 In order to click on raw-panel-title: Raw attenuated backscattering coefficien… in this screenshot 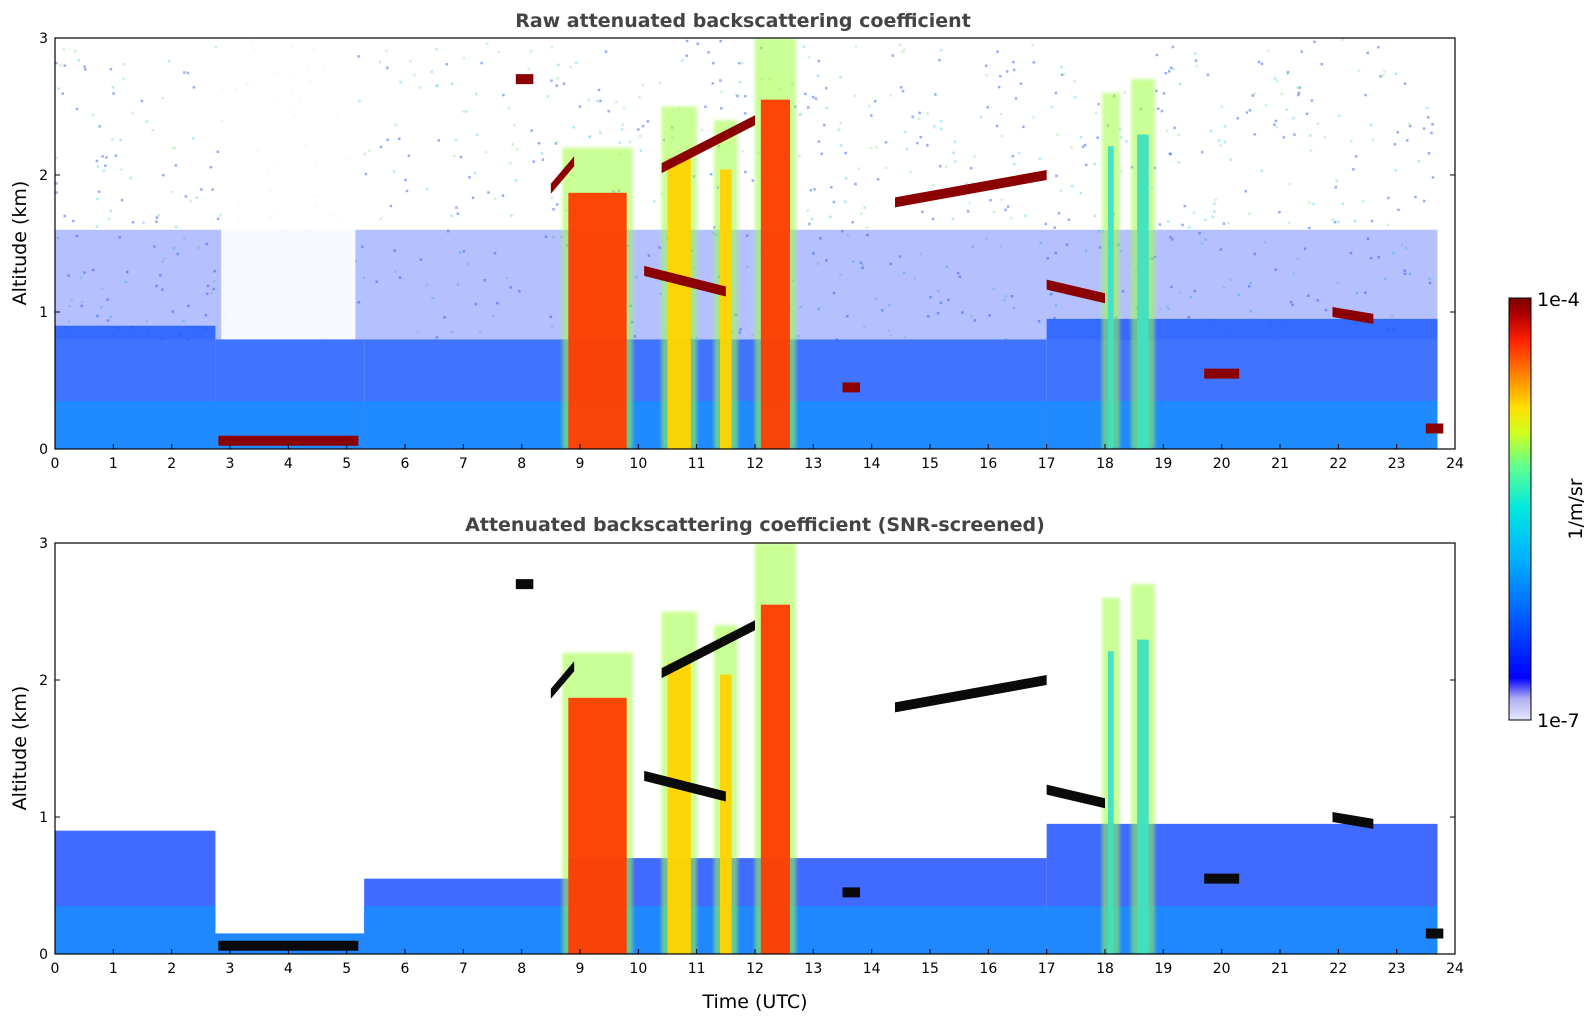, I will do `click(743, 21)`.